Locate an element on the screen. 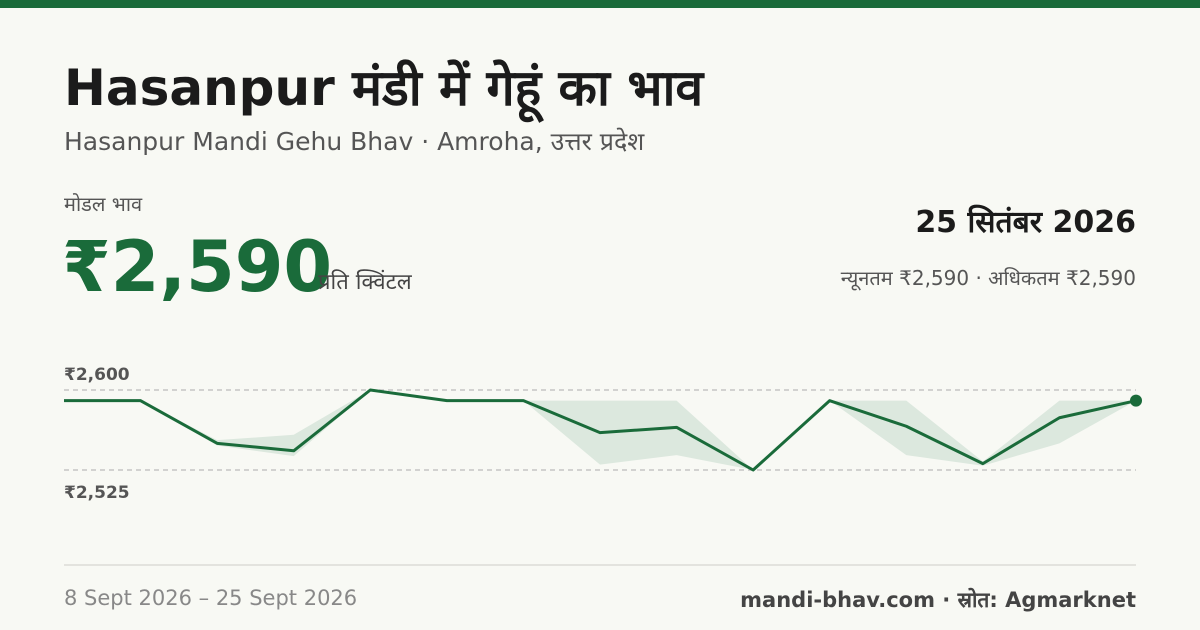 Image resolution: width=1200 pixels, height=630 pixels. y-tick-label: ₹2,525 is located at coordinates (97, 493).